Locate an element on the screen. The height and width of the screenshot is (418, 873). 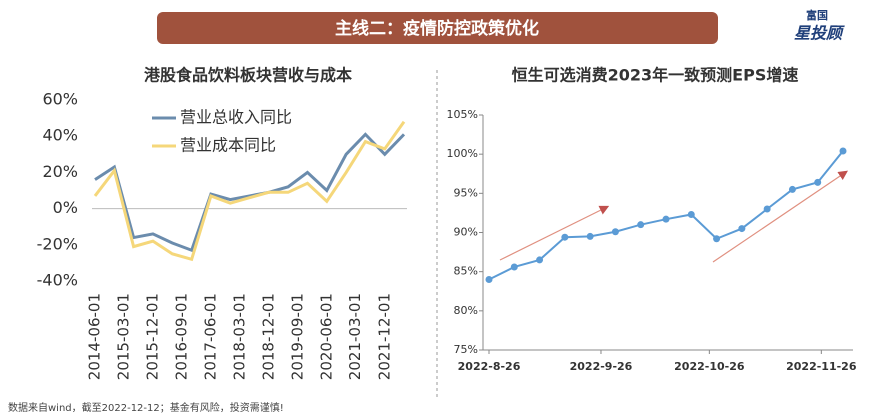
x-tick-label: 2021-12-01 is located at coordinates (384, 336).